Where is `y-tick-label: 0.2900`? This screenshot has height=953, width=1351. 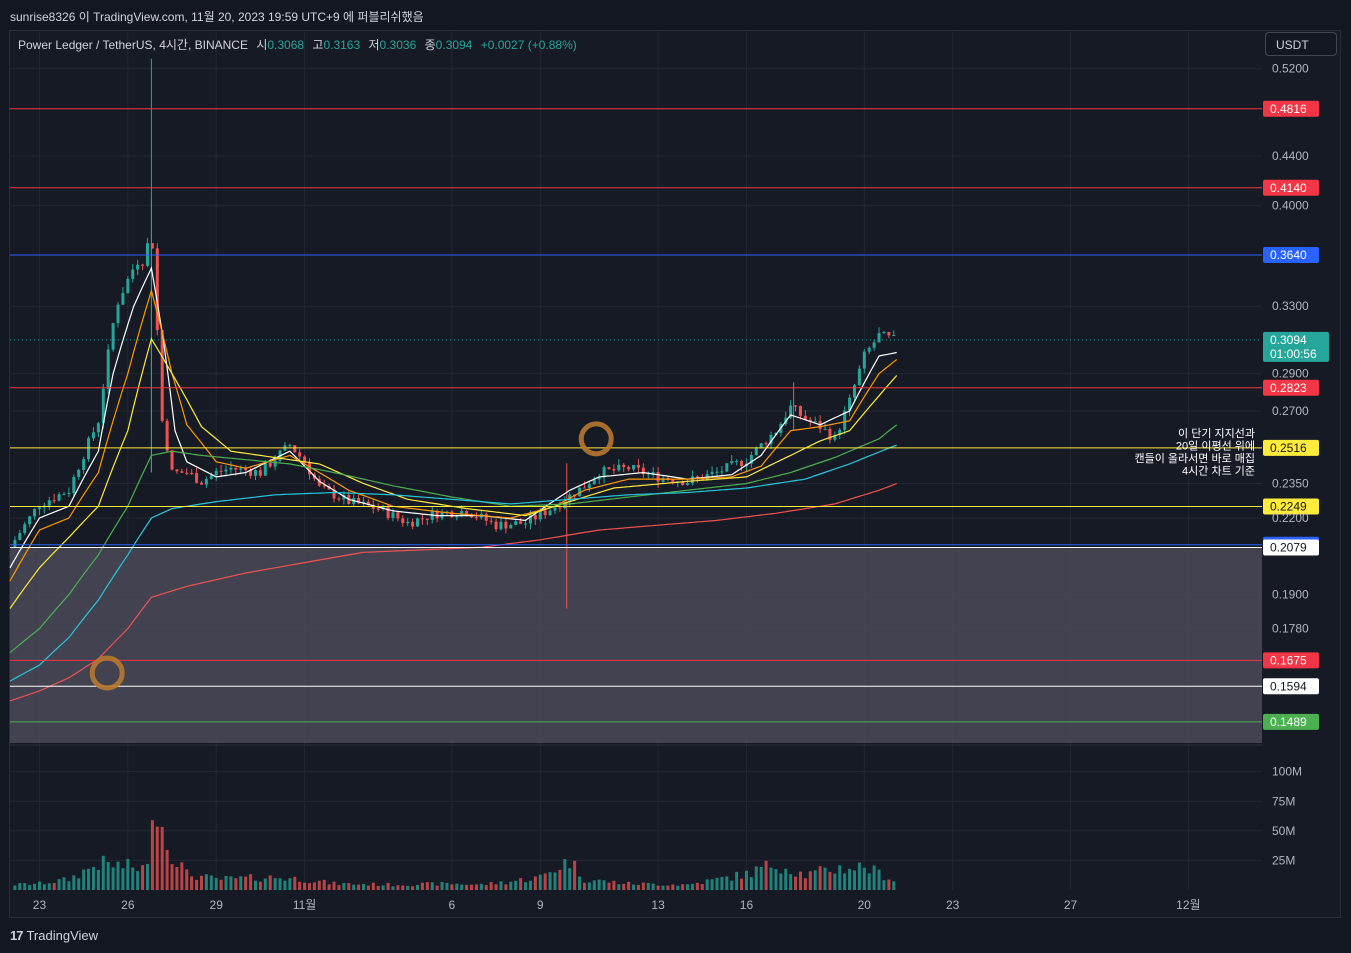
y-tick-label: 0.2900 is located at coordinates (1290, 374).